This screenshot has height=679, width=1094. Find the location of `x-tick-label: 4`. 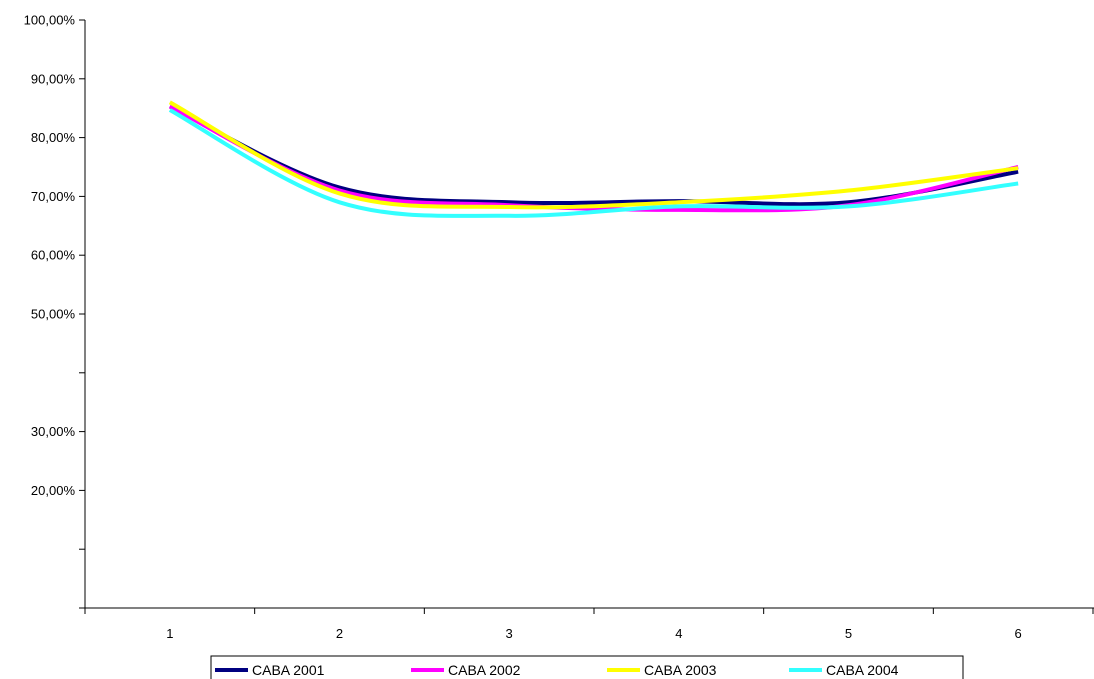

x-tick-label: 4 is located at coordinates (678, 633).